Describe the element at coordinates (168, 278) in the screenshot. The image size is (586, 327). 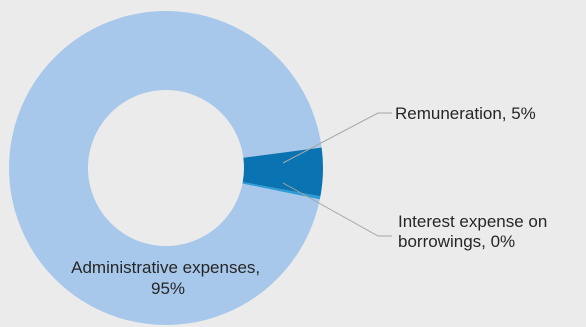
I see `slice-label-administrative-expenses: Administrative expenses, 95%` at that location.